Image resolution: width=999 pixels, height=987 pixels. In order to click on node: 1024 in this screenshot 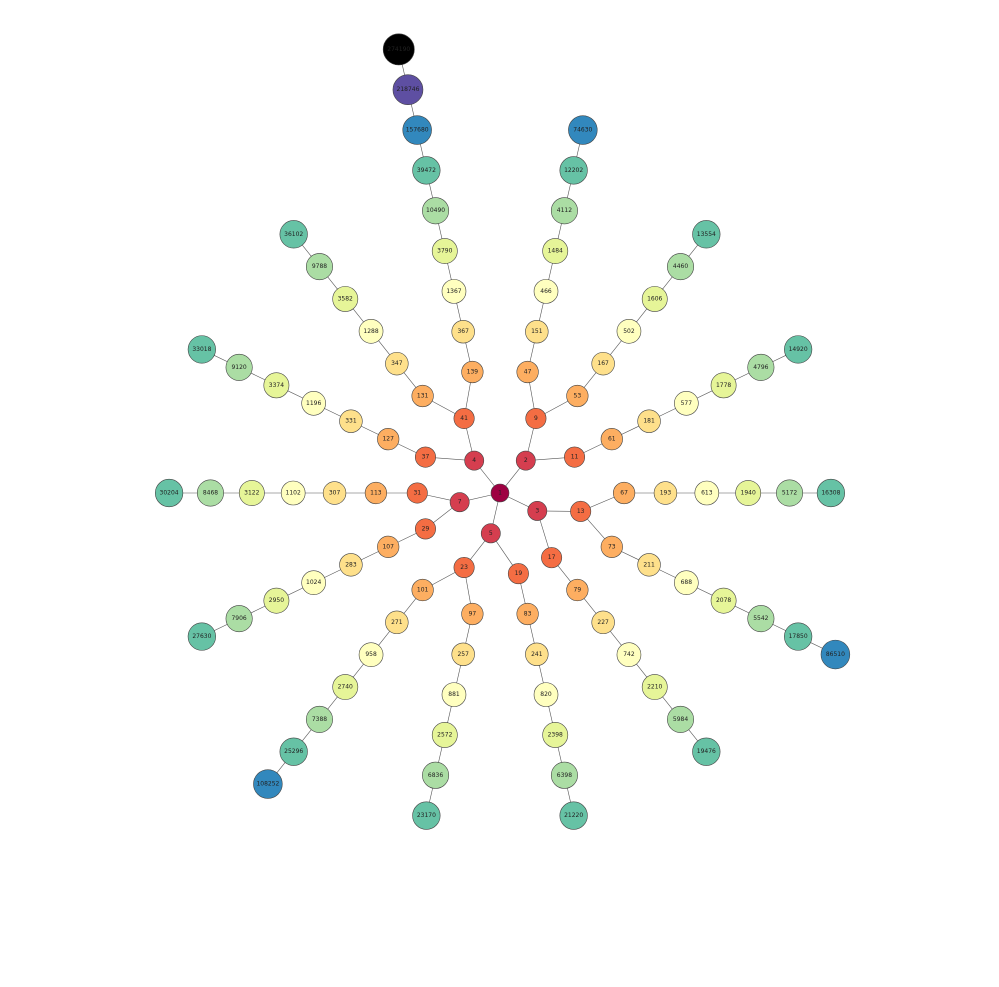, I will do `click(313, 583)`.